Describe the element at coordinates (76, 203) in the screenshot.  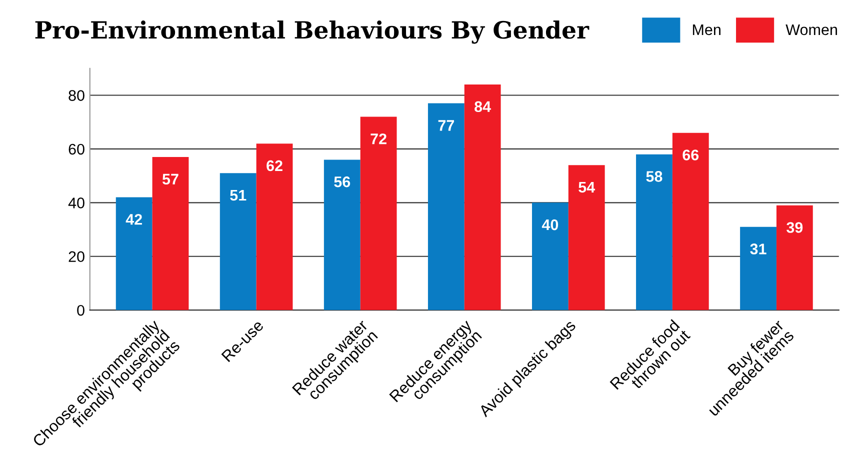
I see `y-tick-label: 40` at that location.